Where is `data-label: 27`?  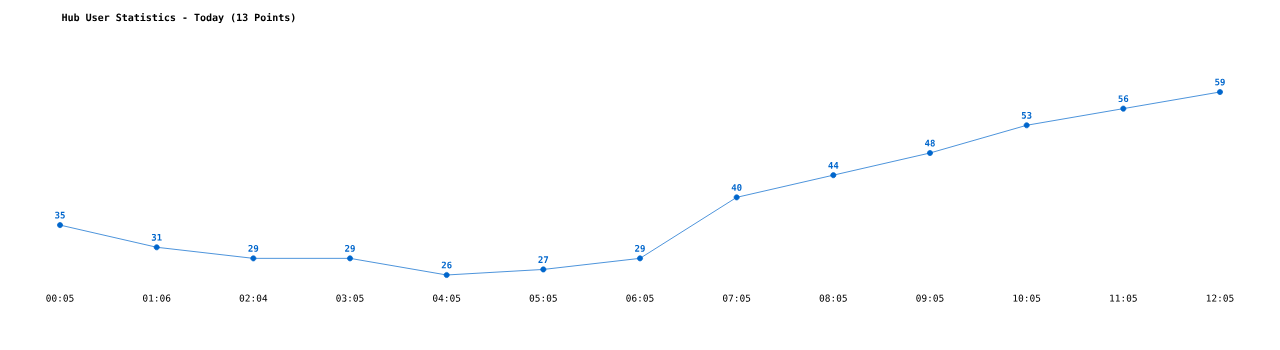 data-label: 27 is located at coordinates (543, 259).